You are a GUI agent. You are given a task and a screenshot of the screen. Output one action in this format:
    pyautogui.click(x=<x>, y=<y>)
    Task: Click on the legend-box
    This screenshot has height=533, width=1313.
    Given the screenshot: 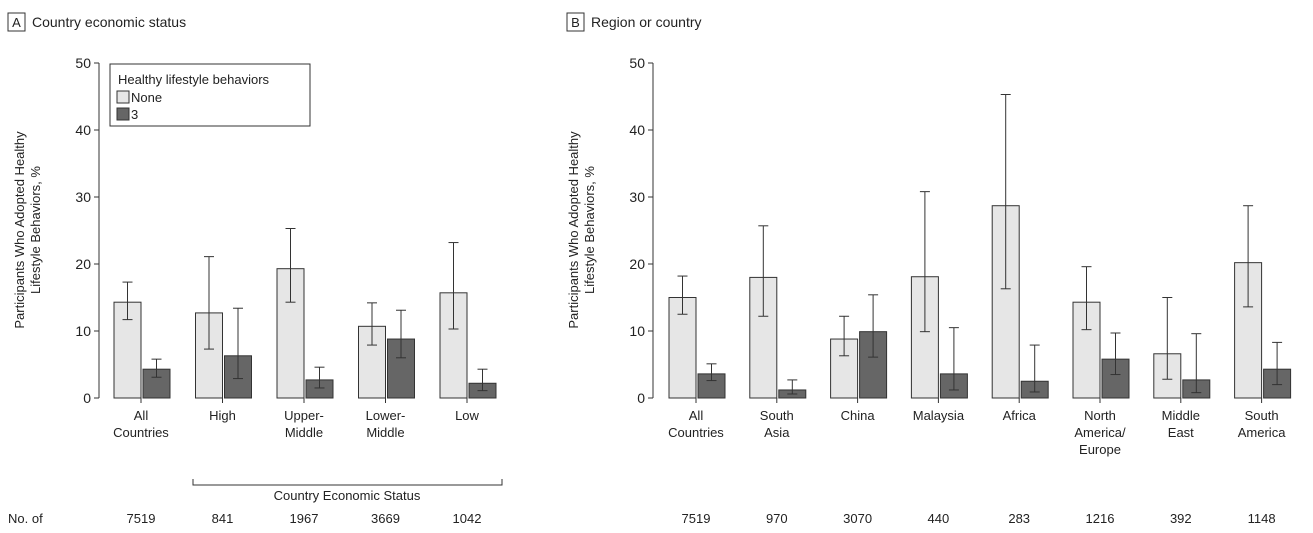 What is the action you would take?
    pyautogui.click(x=210, y=95)
    